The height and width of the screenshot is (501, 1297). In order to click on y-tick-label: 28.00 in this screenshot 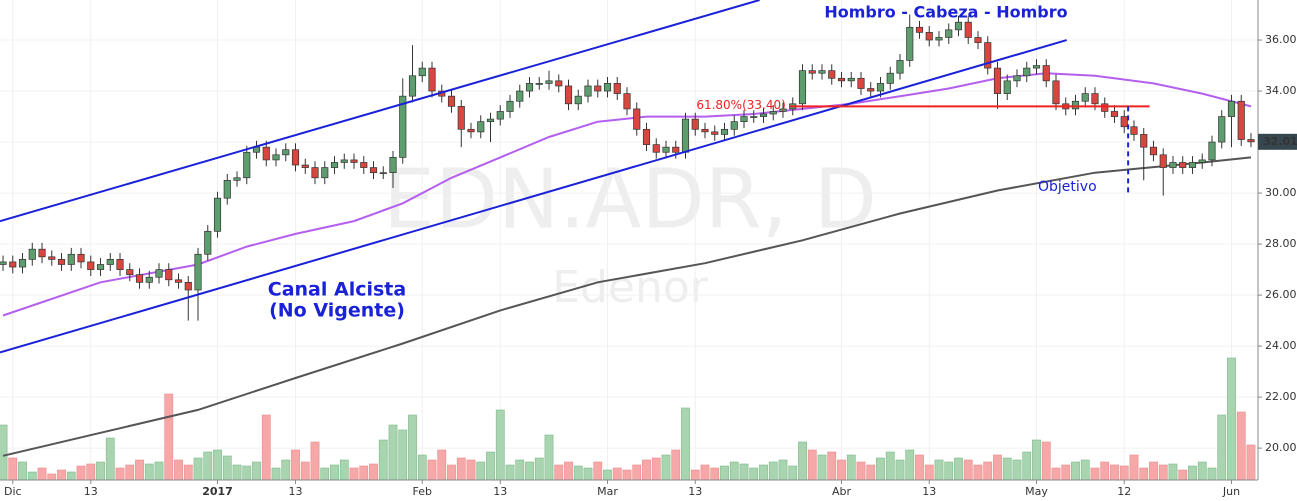, I will do `click(1281, 243)`.